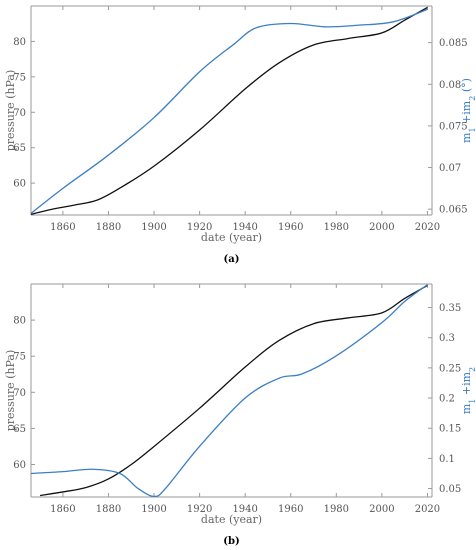  Describe the element at coordinates (453, 43) in the screenshot. I see `y-right-tick-label: 0.085` at that location.